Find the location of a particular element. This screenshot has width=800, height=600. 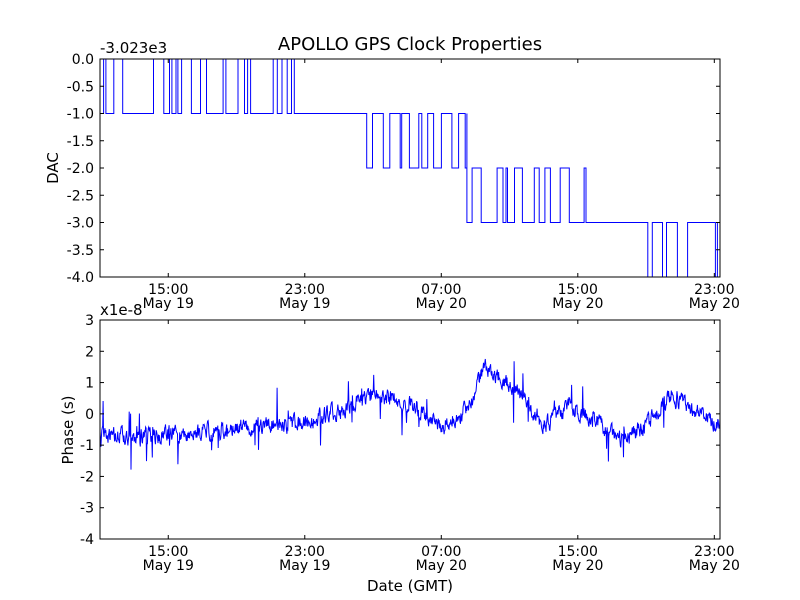

phase-ylabel: Phase (s) is located at coordinates (68, 429).